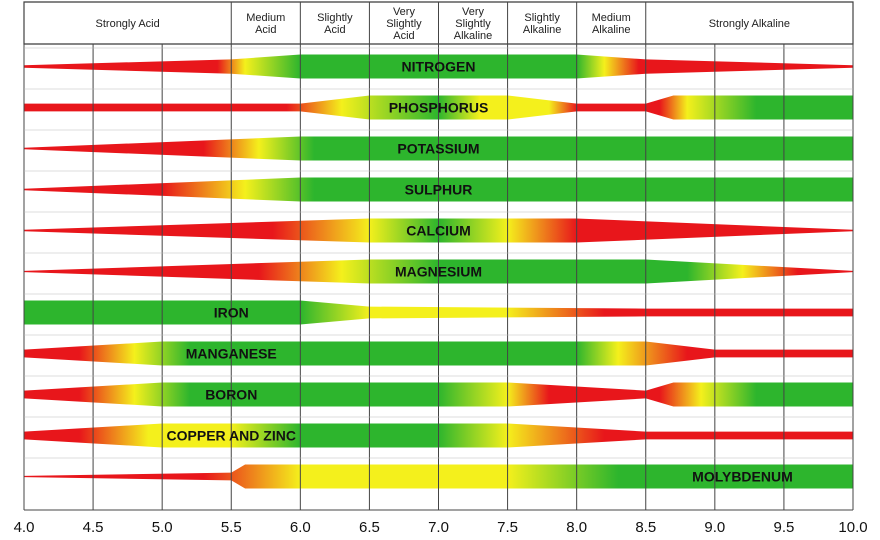 Image resolution: width=880 pixels, height=540 pixels. What do you see at coordinates (852, 527) in the screenshot?
I see `x-tick-label: 10.0` at bounding box center [852, 527].